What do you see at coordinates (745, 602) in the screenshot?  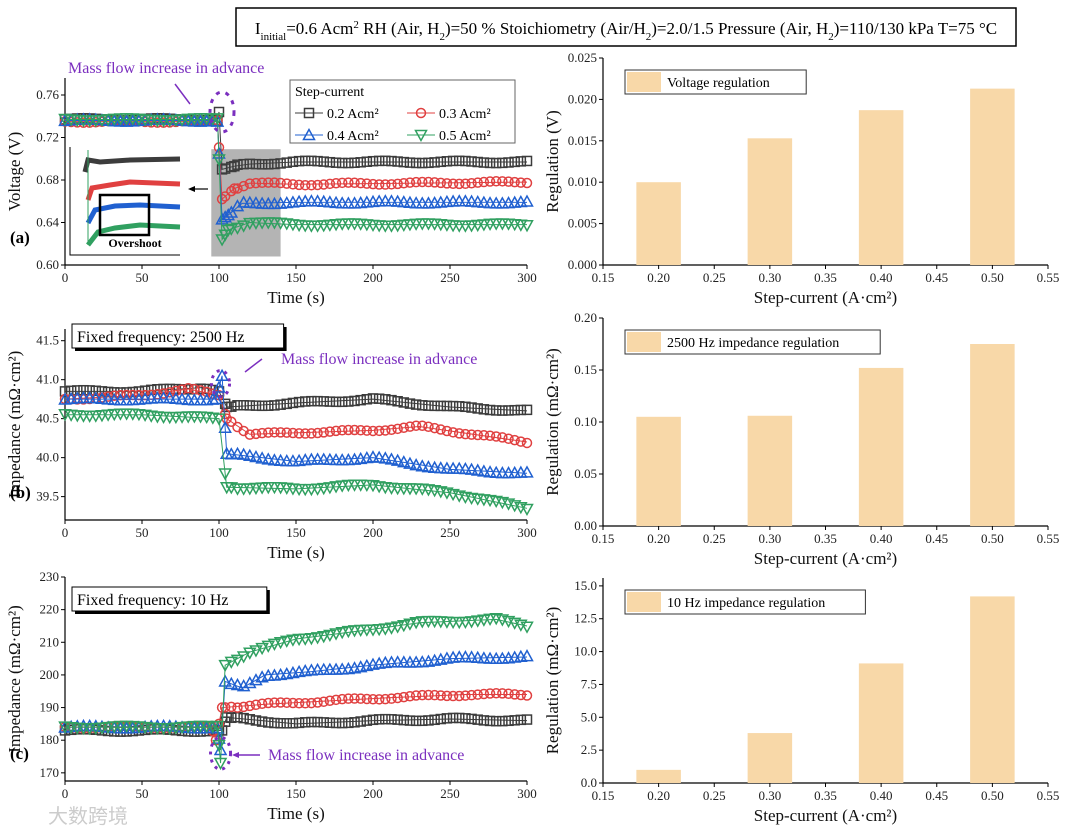 I see `legend-box` at bounding box center [745, 602].